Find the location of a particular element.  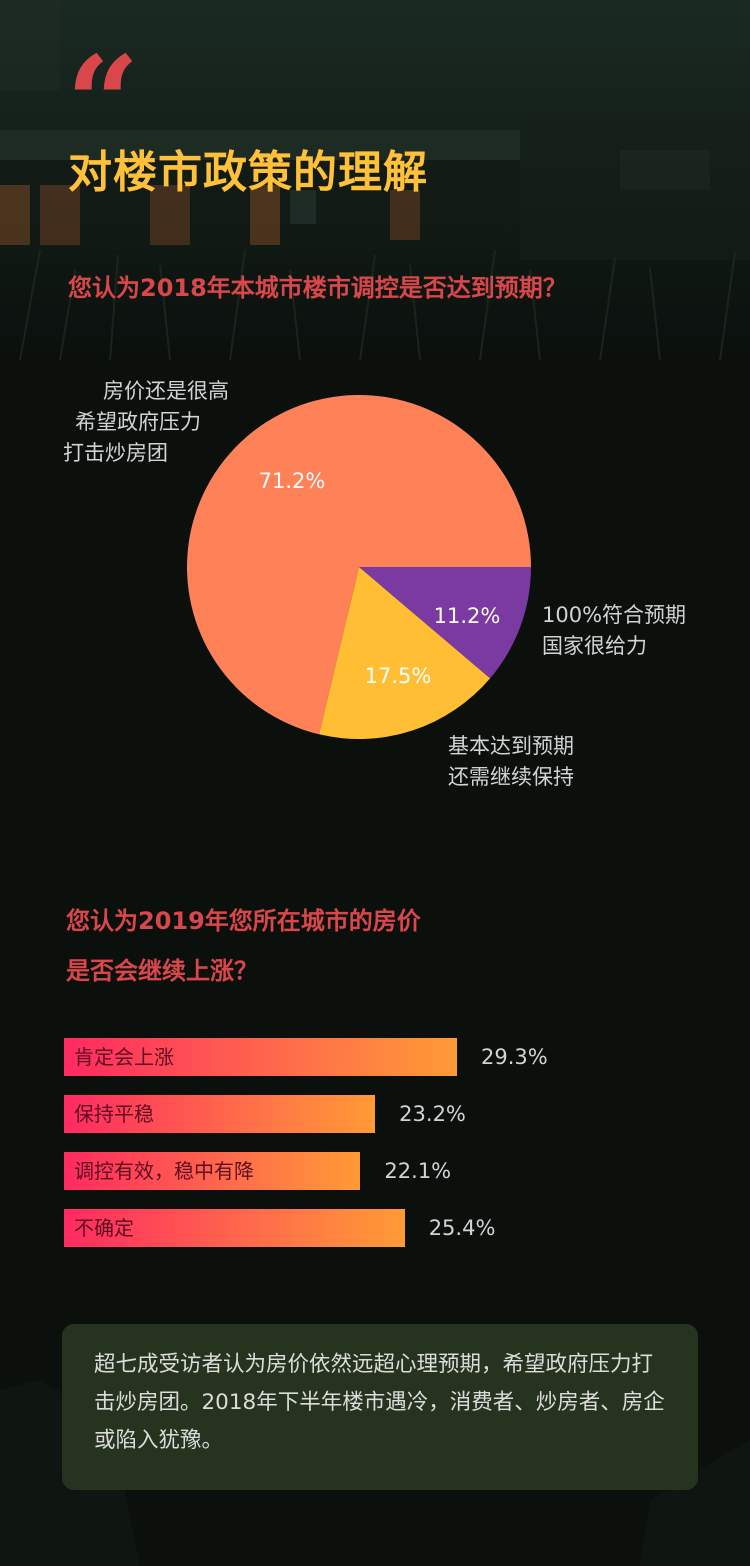

pie-slice-description: 房价还是很高 is located at coordinates (166, 391).